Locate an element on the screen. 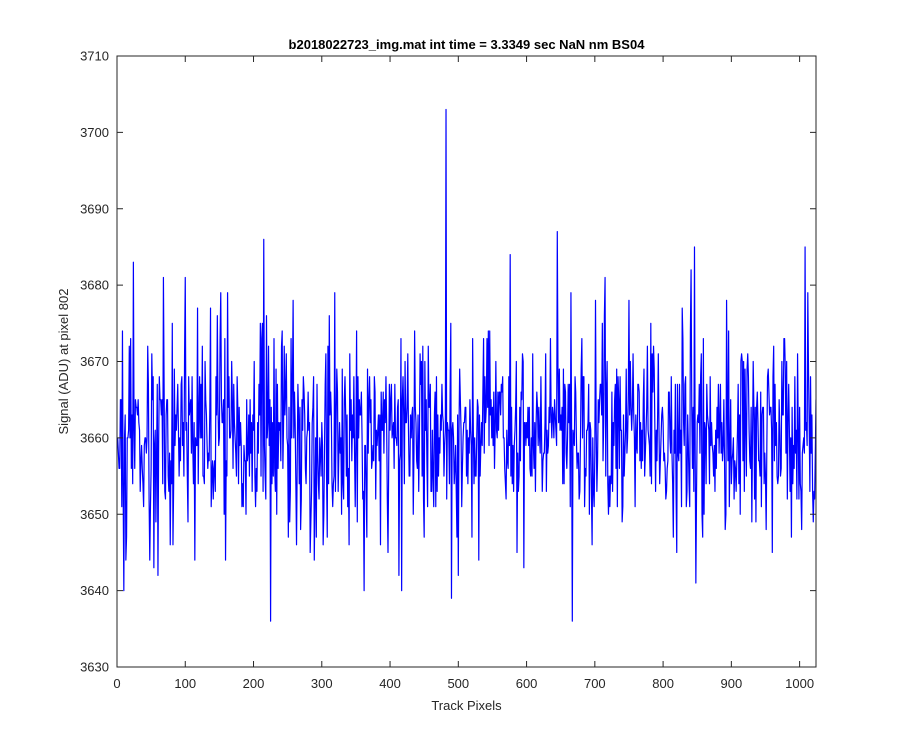 This screenshot has width=900, height=750. x-axis-label: Track Pixels is located at coordinates (466, 705).